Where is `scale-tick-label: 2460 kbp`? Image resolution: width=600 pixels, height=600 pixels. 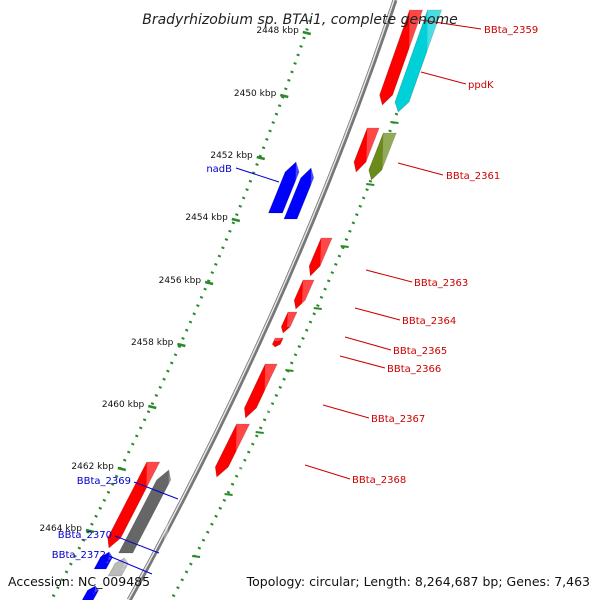 scale-tick-label: 2460 kbp is located at coordinates (123, 405).